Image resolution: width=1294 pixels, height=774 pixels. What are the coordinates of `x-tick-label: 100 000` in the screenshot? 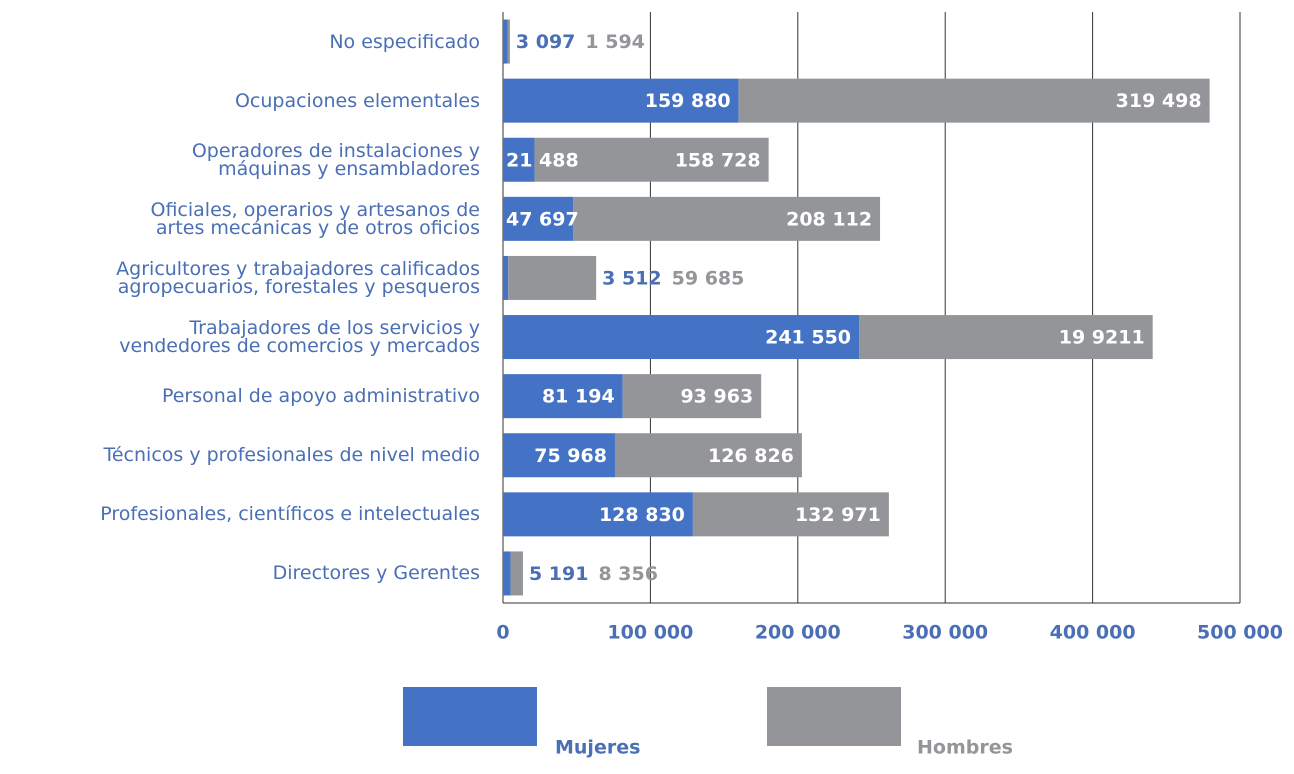 It's located at (650, 633).